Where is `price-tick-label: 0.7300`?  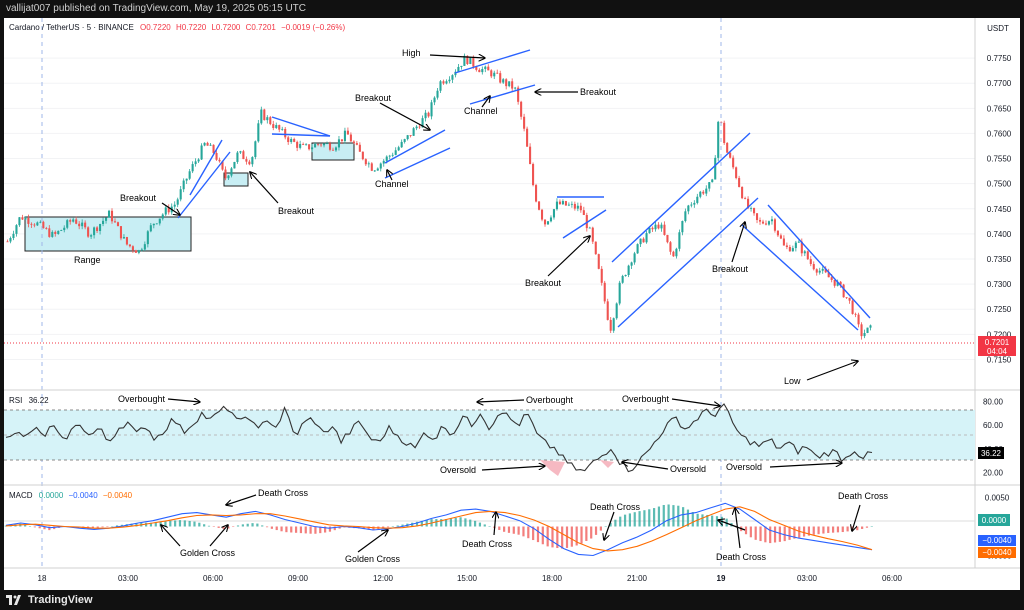 price-tick-label: 0.7300 is located at coordinates (999, 284).